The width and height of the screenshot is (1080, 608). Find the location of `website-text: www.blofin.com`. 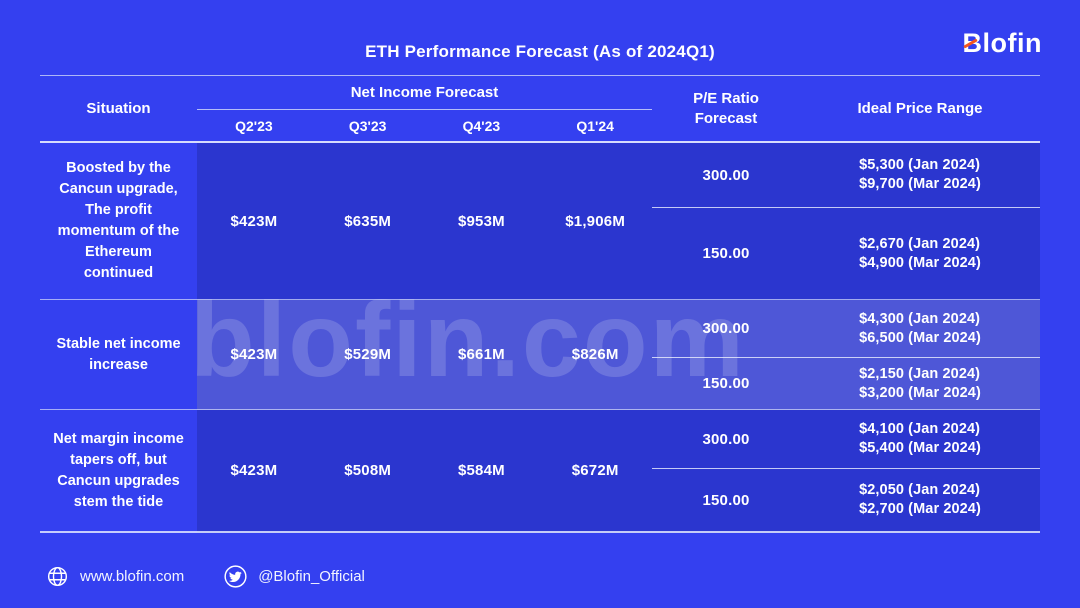

website-text: www.blofin.com is located at coordinates (132, 576).